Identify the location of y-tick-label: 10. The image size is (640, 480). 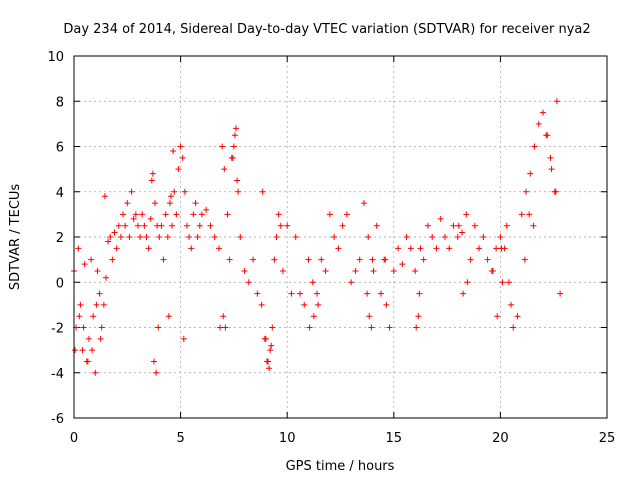
(55, 57).